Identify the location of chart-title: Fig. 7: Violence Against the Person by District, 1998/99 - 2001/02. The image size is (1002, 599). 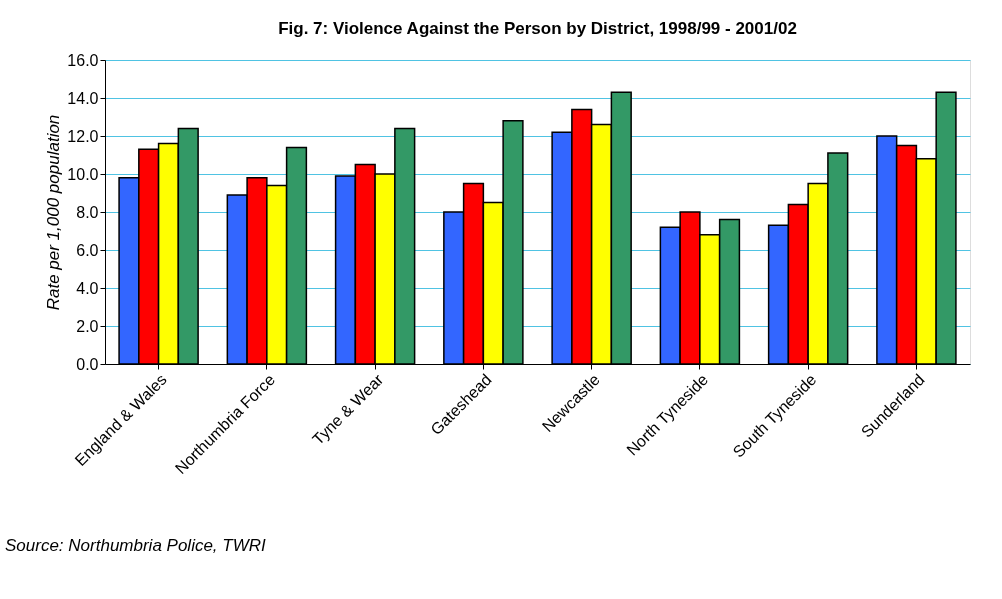
(537, 28).